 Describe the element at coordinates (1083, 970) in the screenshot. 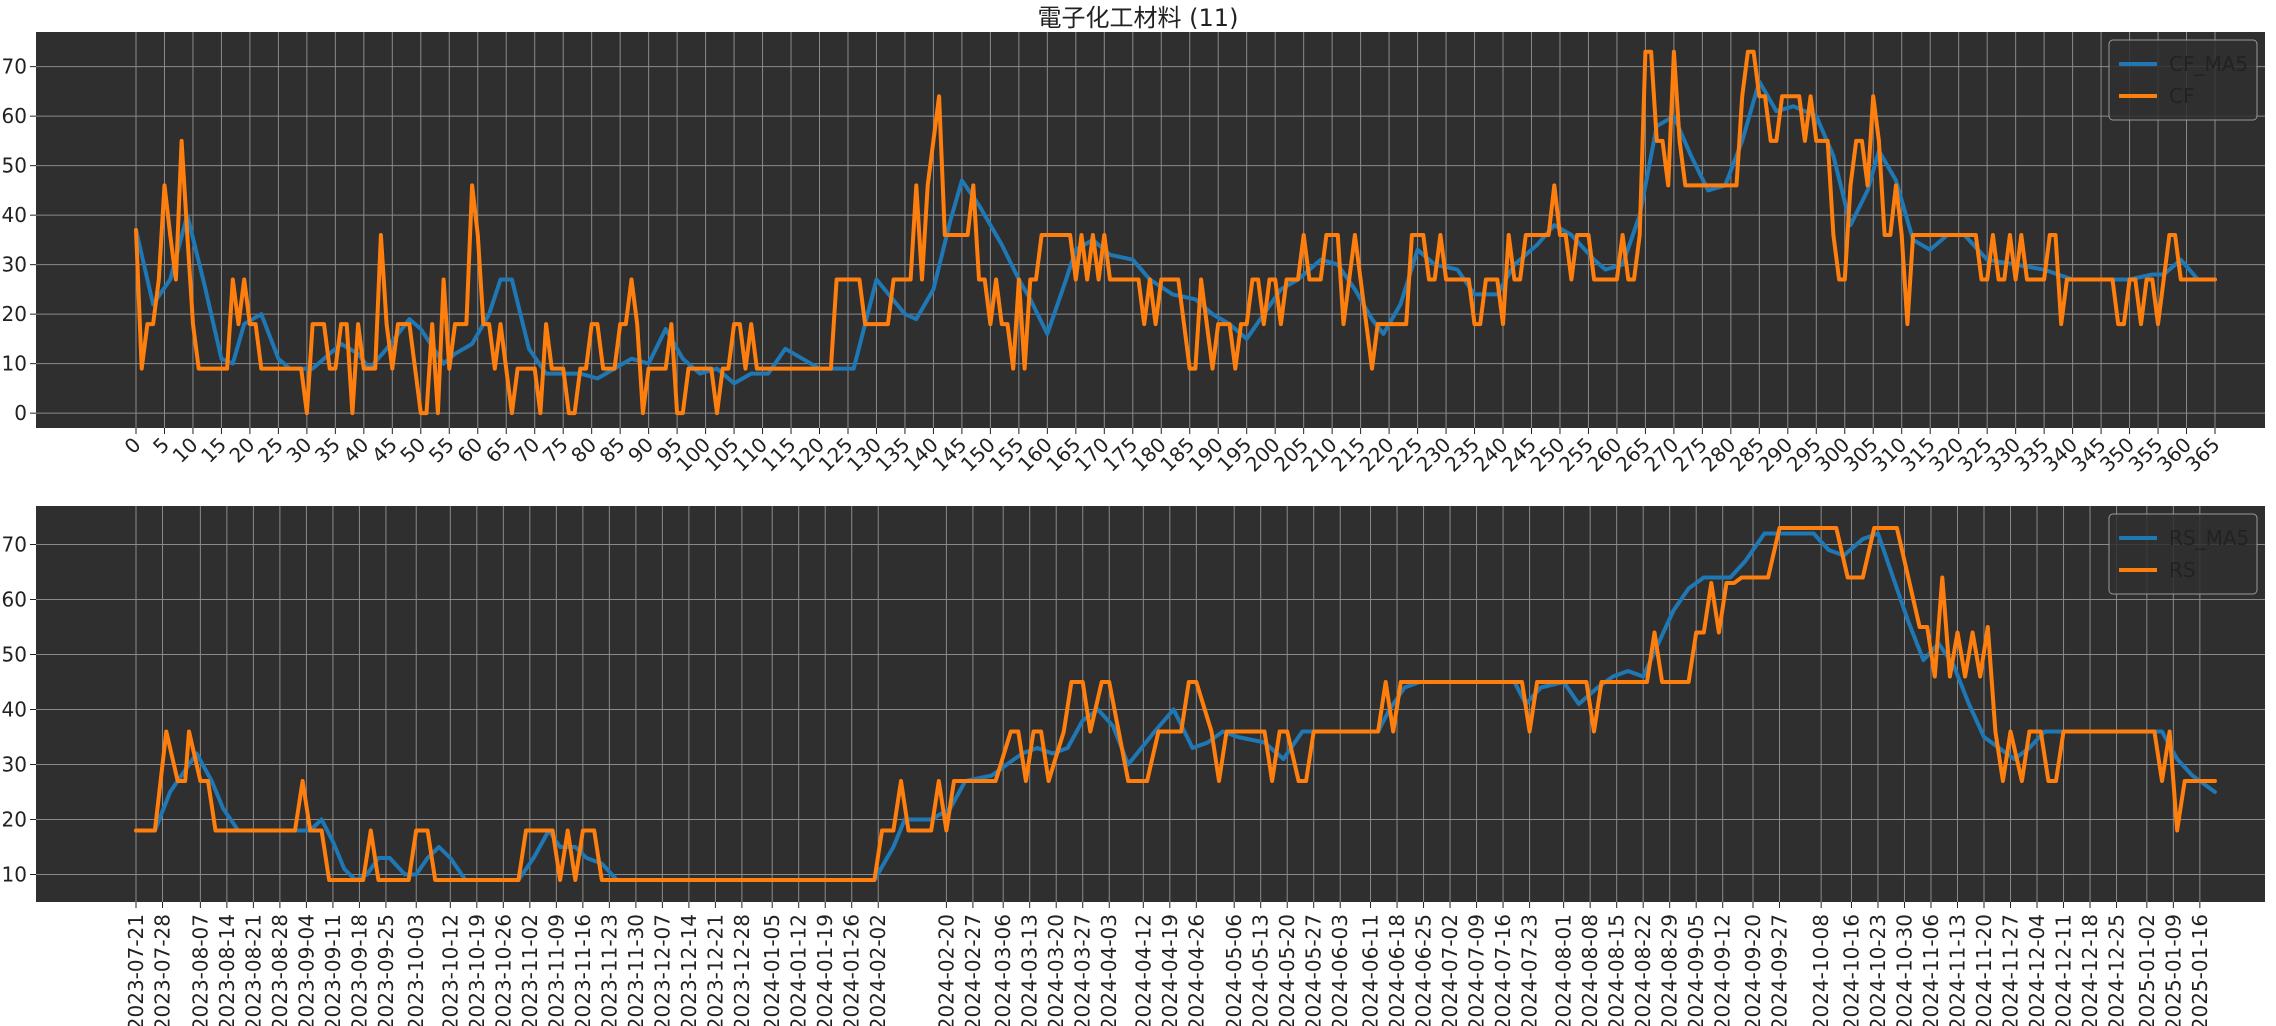

I see `x-tick-label: 2024-03-27` at that location.